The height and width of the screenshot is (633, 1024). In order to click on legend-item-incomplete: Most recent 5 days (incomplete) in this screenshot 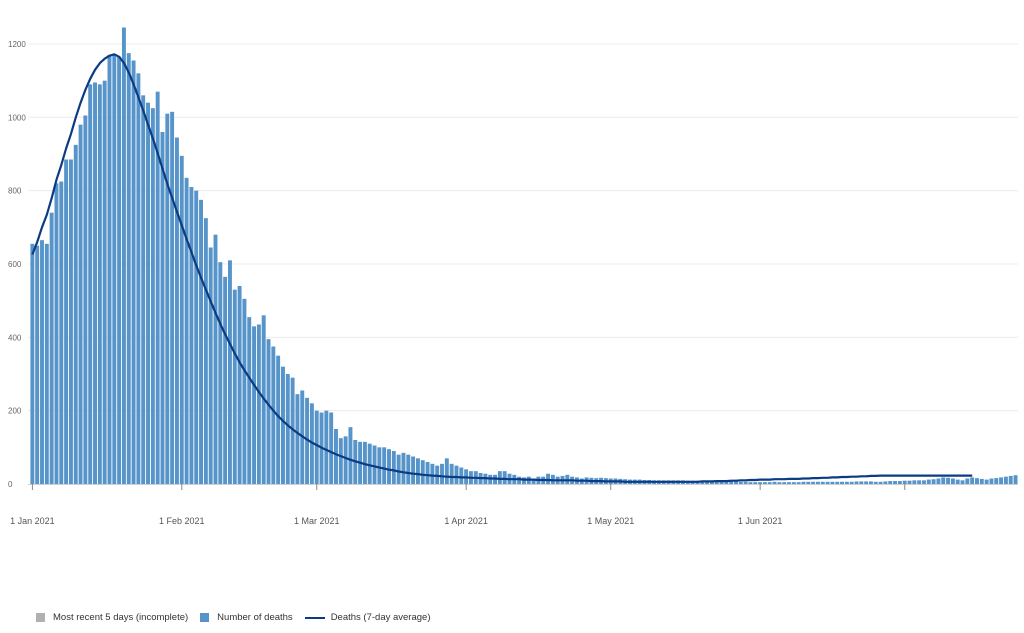, I will do `click(112, 617)`.